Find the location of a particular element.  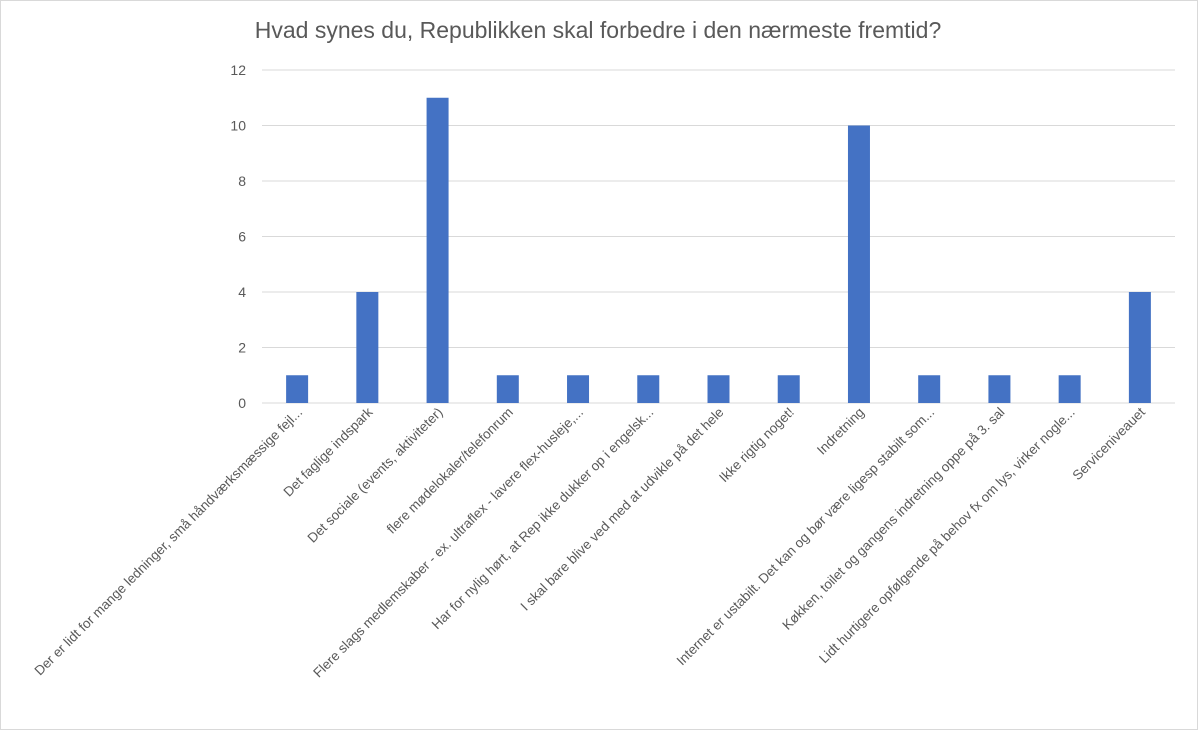

y-tick-label: 0 is located at coordinates (242, 403).